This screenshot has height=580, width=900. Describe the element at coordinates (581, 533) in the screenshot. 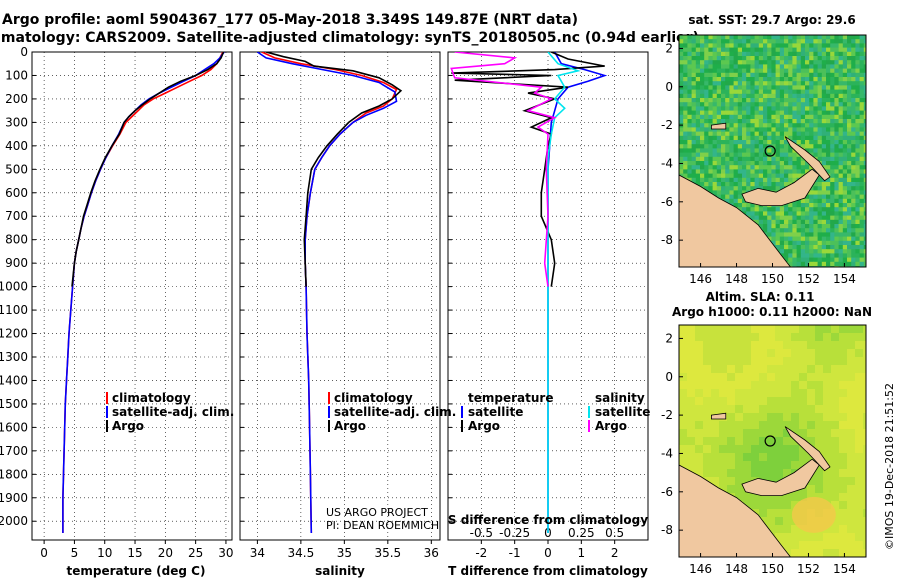

I see `x2-tick-label: 0.25` at that location.